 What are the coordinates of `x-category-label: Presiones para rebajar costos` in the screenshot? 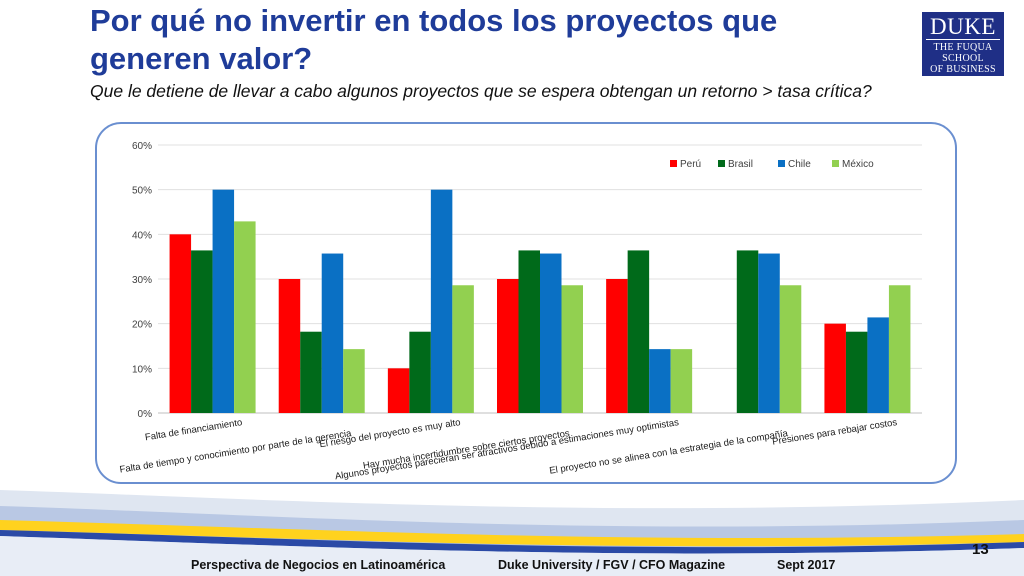 It's located at (835, 432).